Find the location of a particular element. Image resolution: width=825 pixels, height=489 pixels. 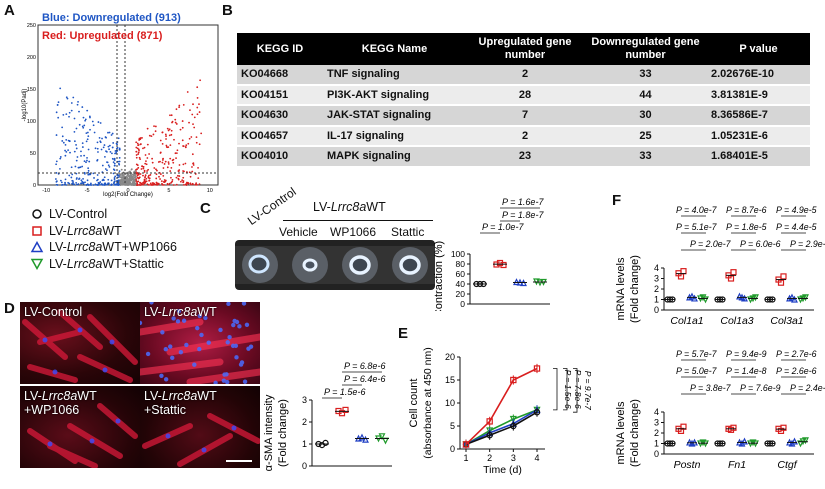

micrograph-control: LV-Control is located at coordinates (80, 343).